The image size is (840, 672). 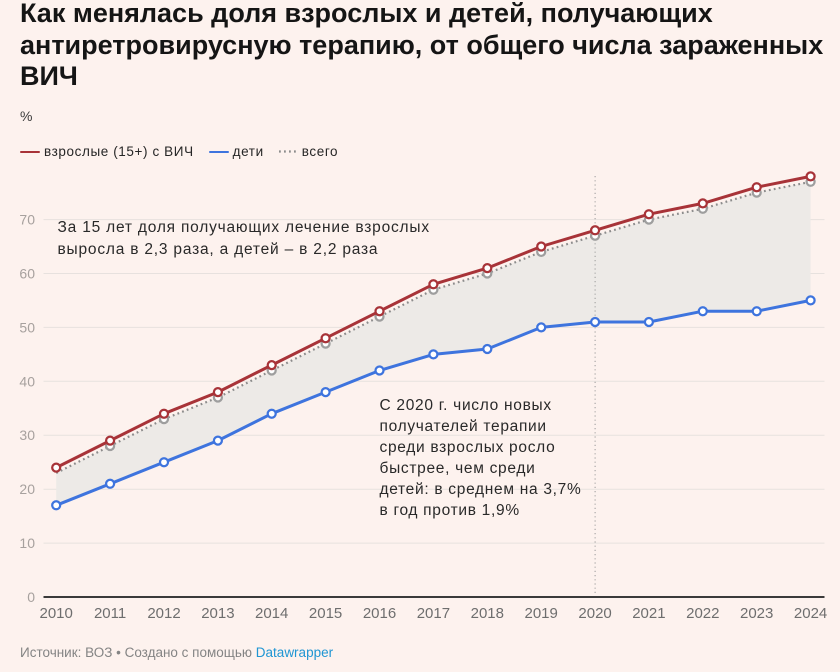 What do you see at coordinates (27, 220) in the screenshot?
I see `svg-text: 70` at bounding box center [27, 220].